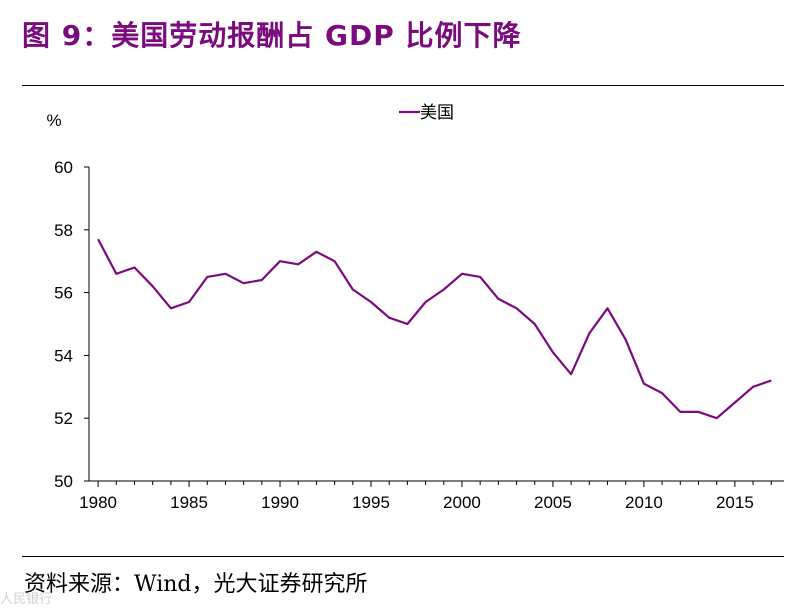 This screenshot has height=610, width=809. I want to click on y-tick-label: 54, so click(63, 355).